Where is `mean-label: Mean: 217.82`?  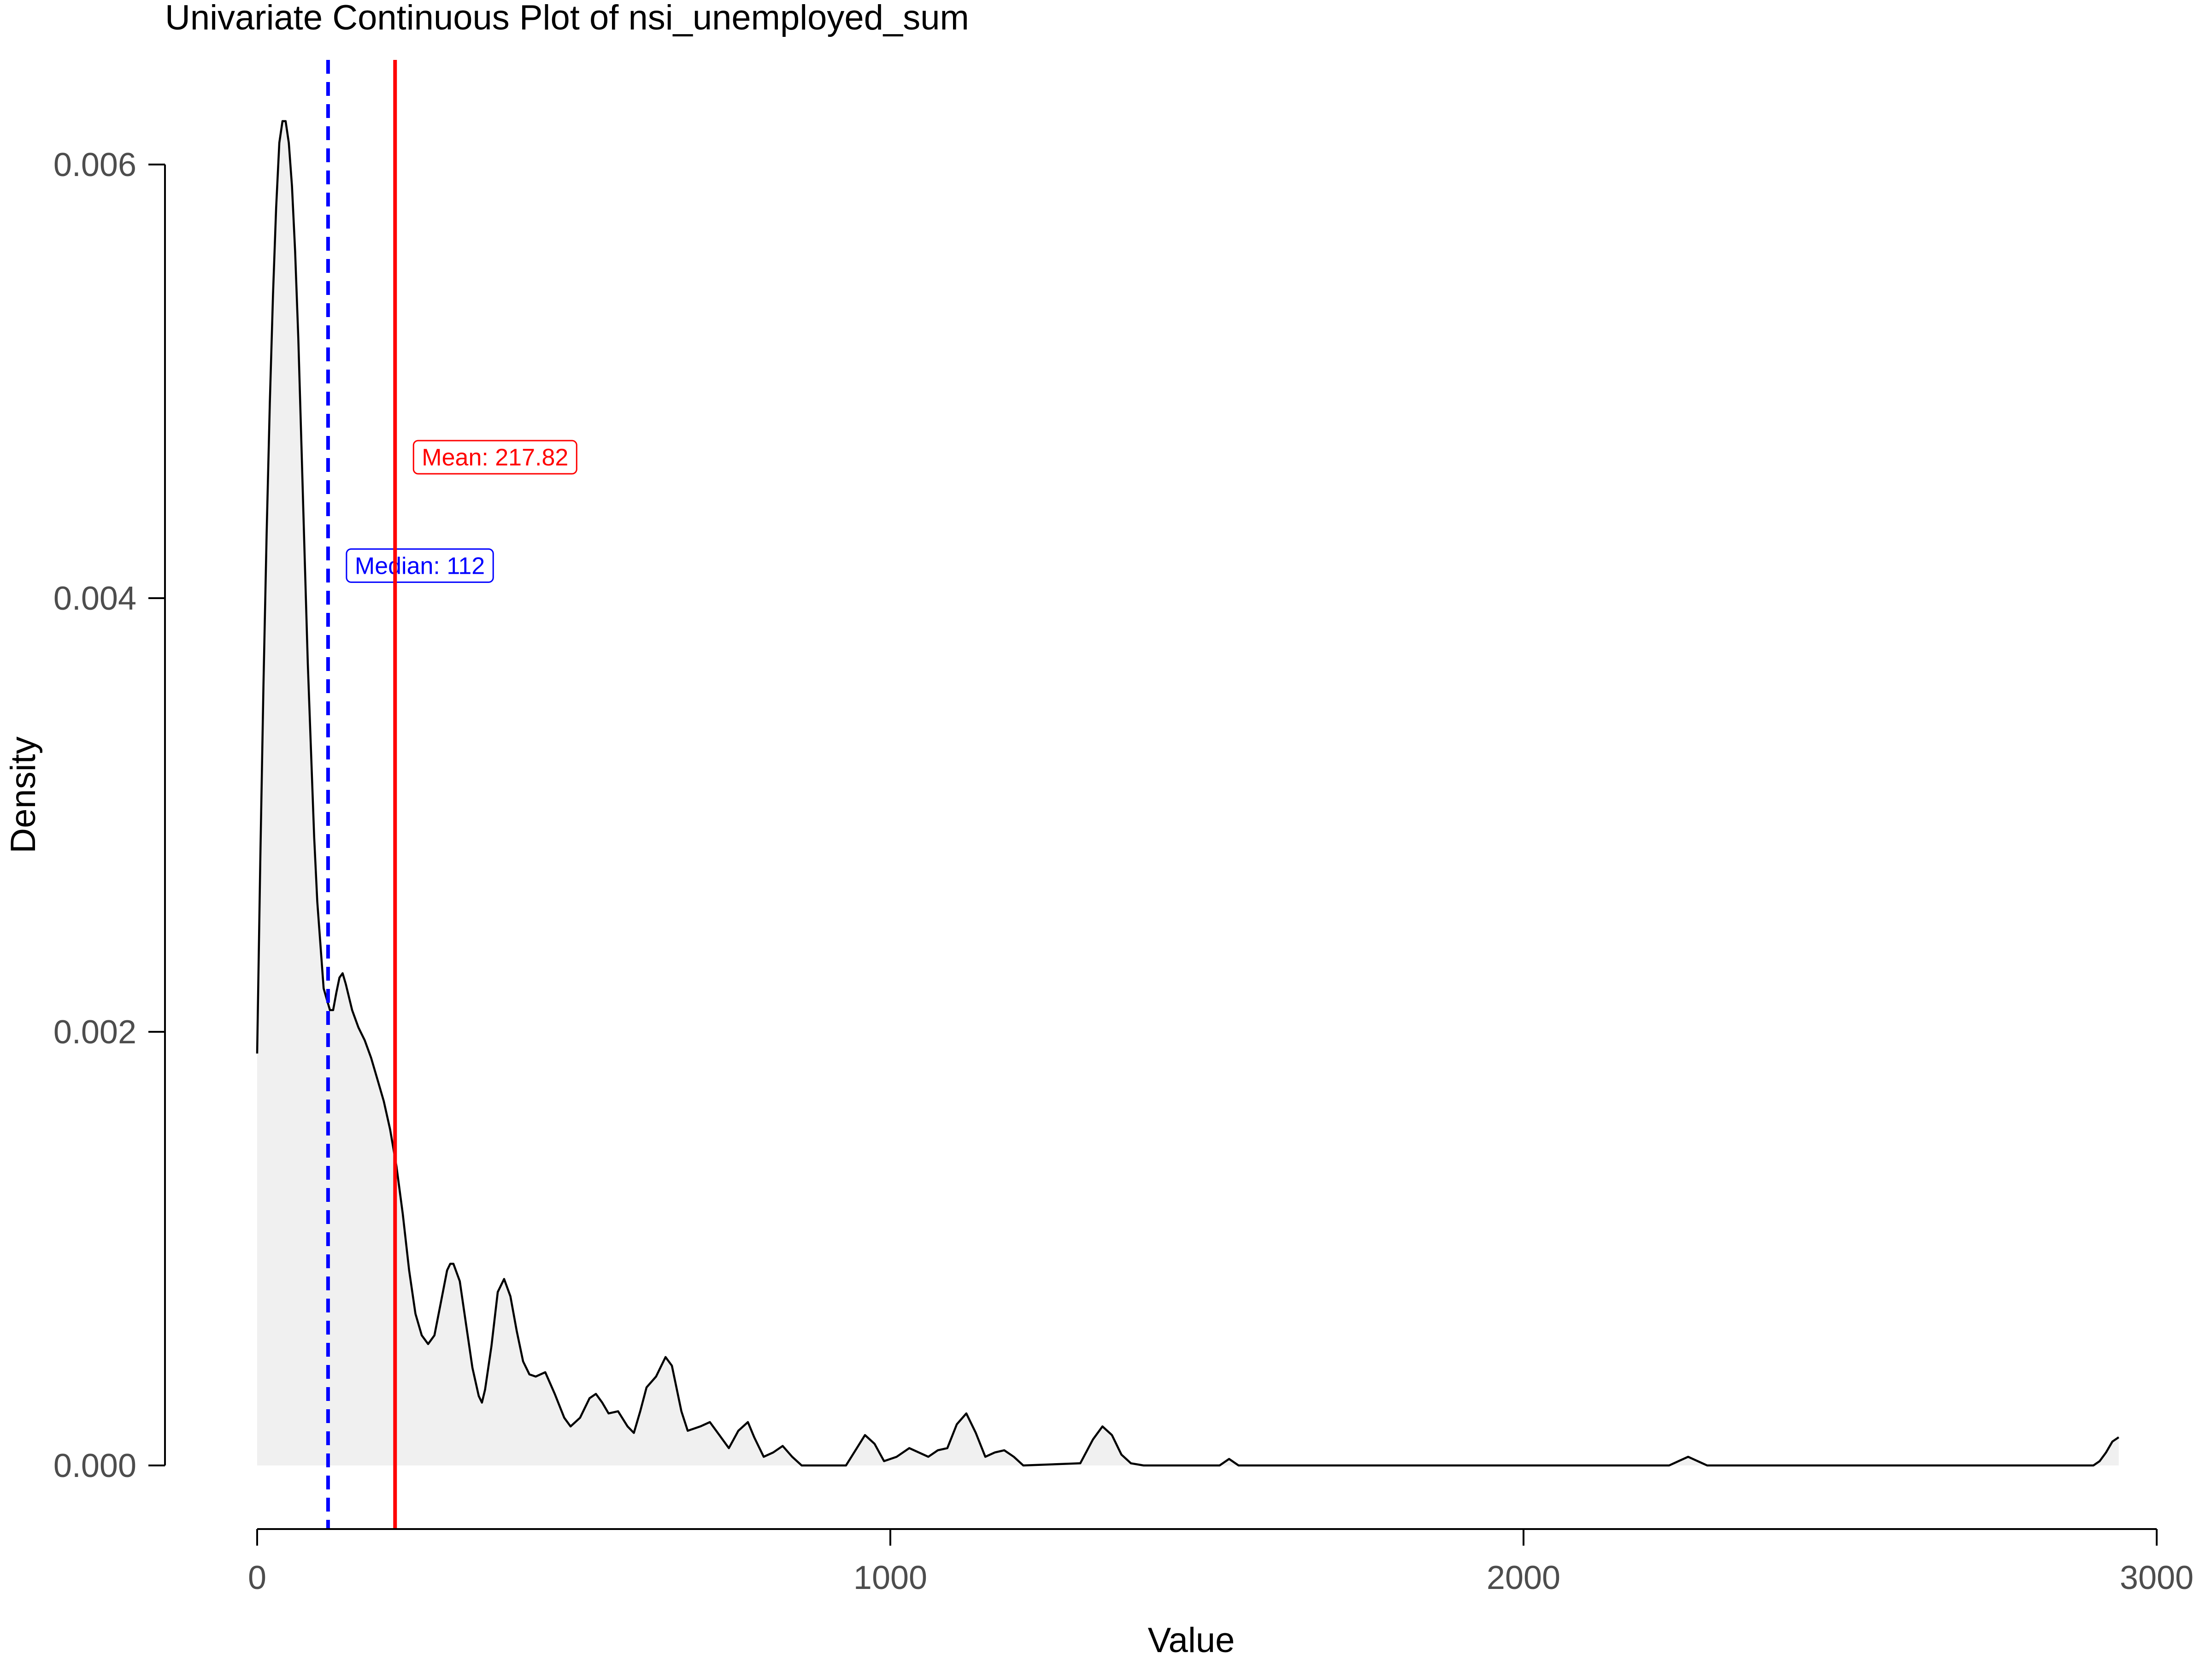
mean-label: Mean: 217.82 is located at coordinates (495, 457).